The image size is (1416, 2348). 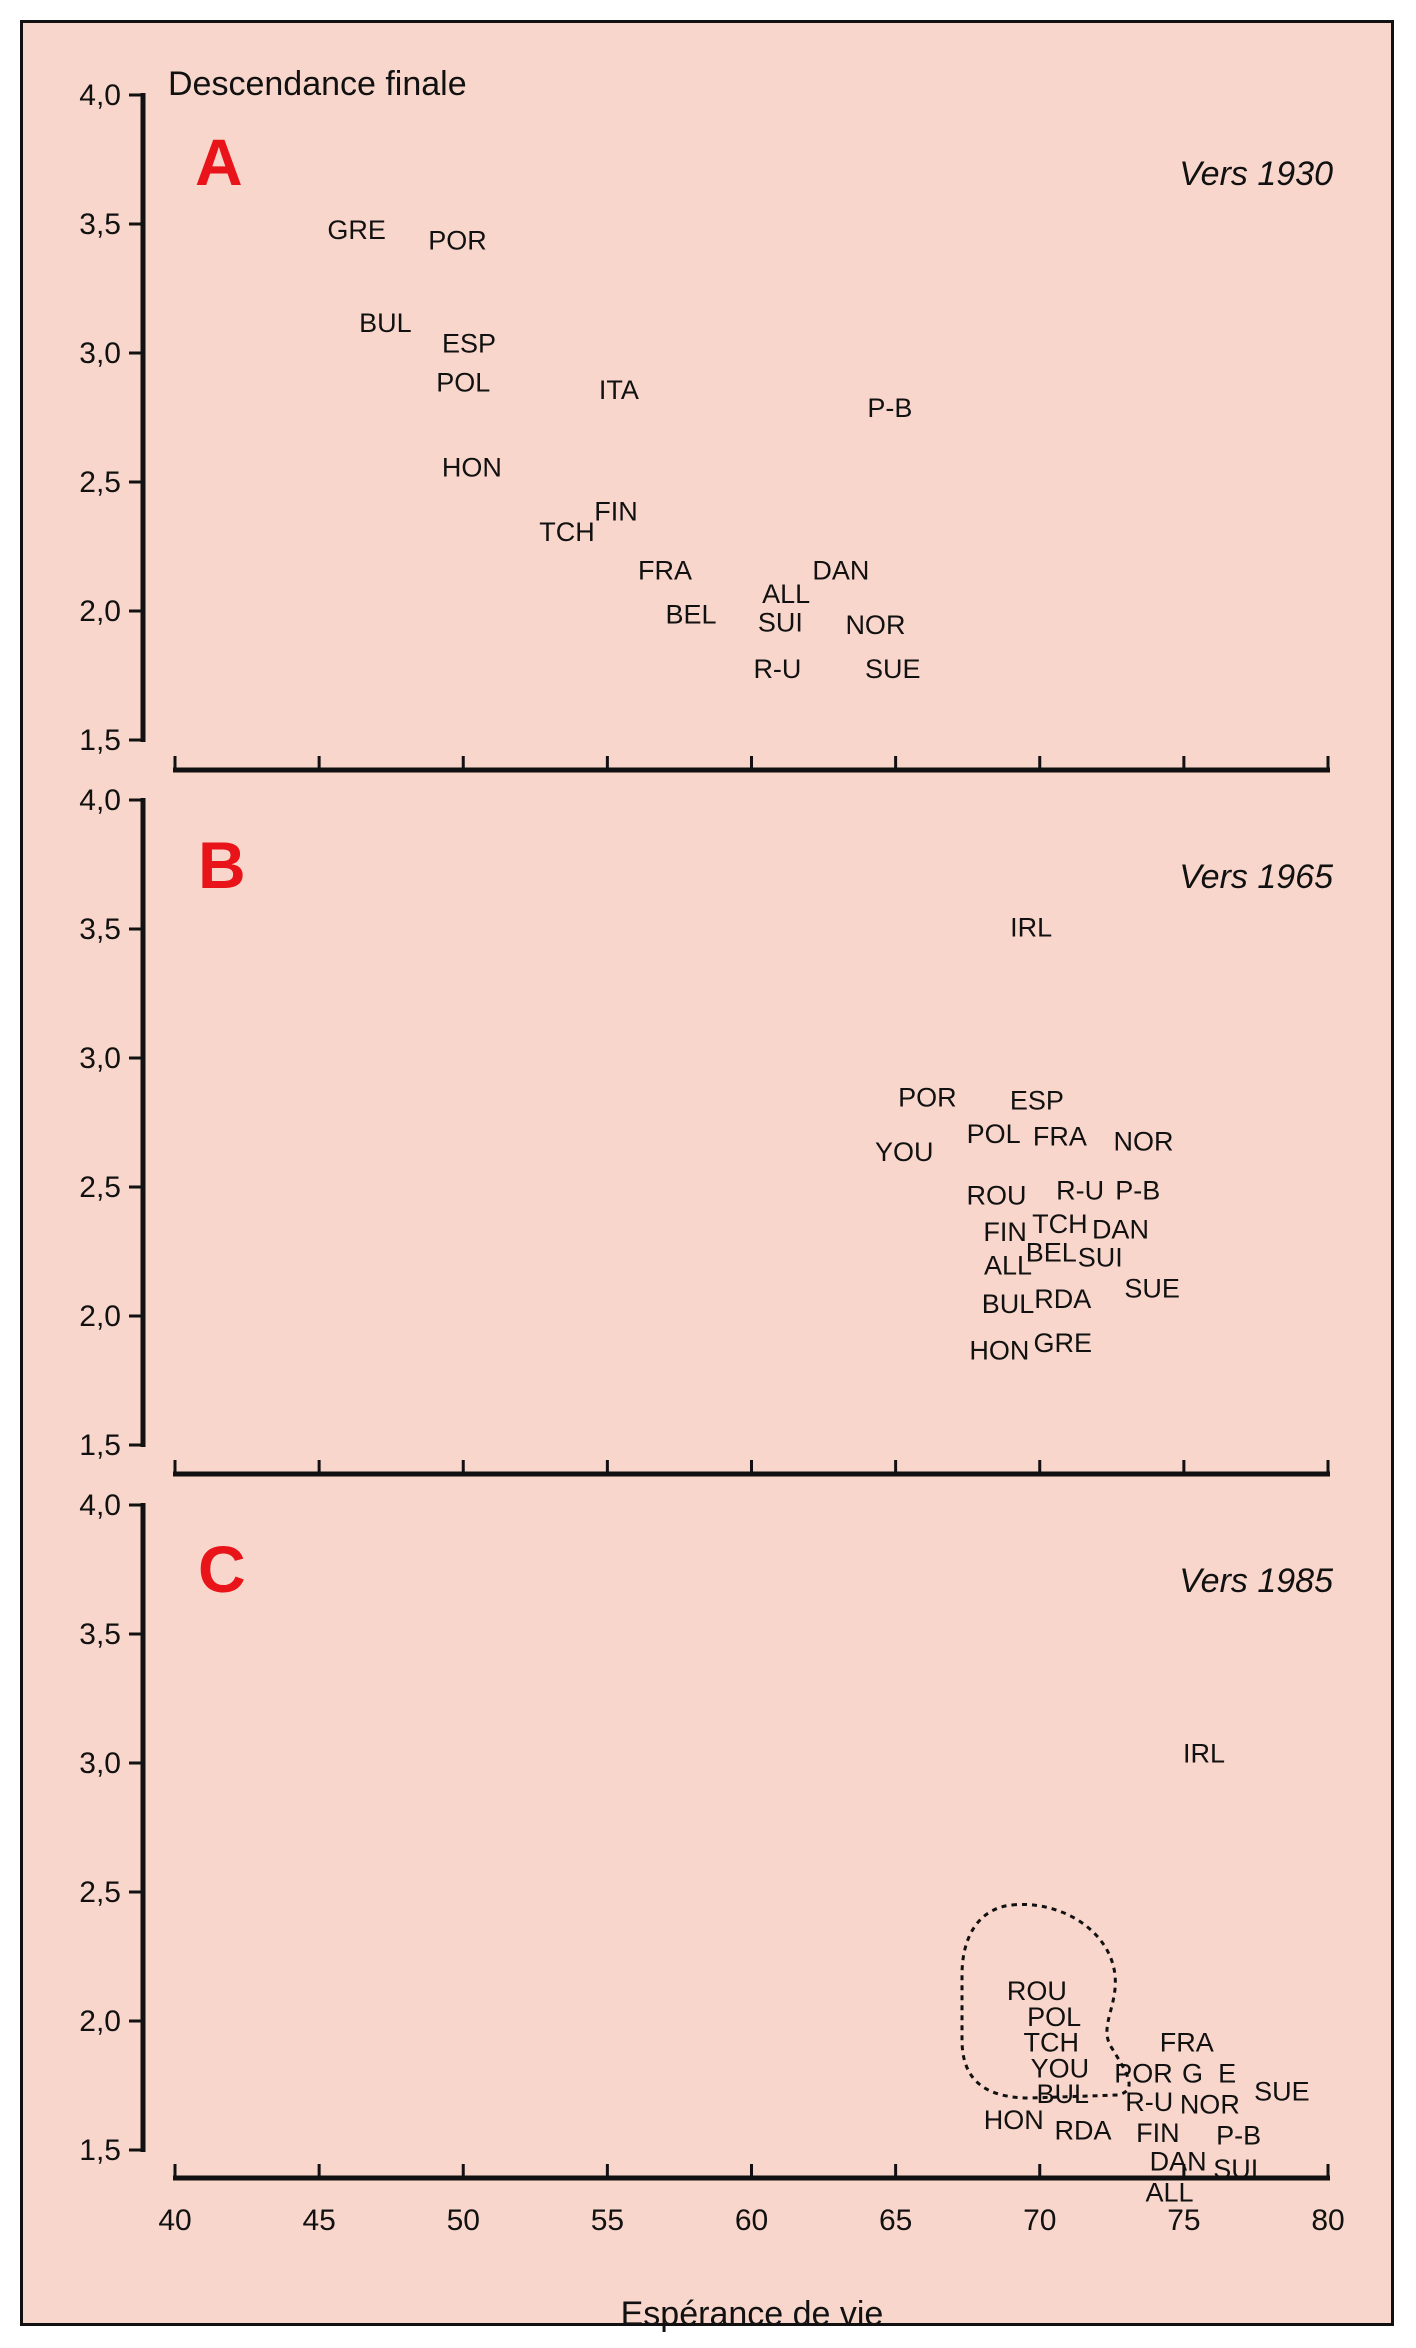 I want to click on data-point-label: E, so click(x=1227, y=2074).